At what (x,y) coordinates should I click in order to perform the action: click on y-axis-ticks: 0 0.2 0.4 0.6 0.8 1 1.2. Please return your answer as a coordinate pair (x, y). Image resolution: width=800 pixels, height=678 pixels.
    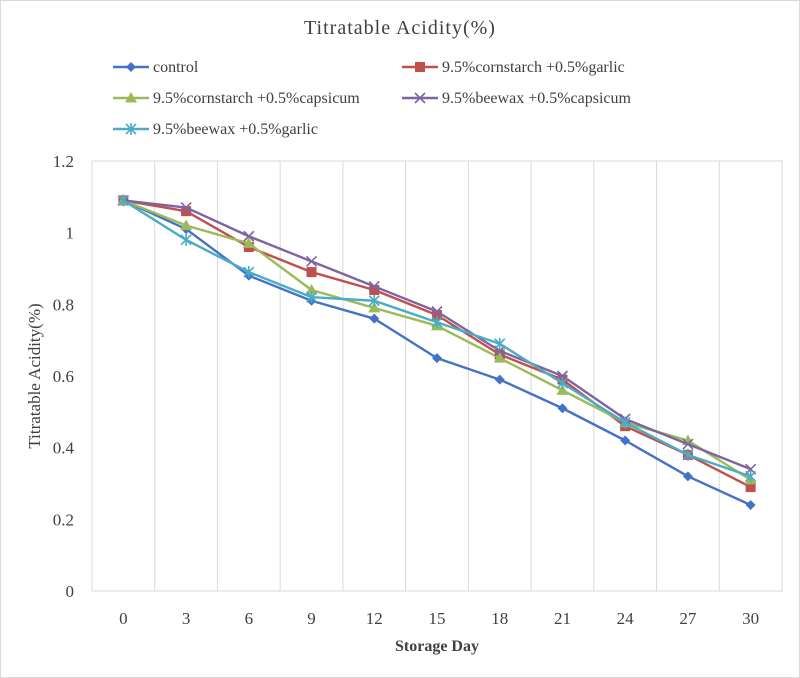
    Looking at the image, I should click on (64, 376).